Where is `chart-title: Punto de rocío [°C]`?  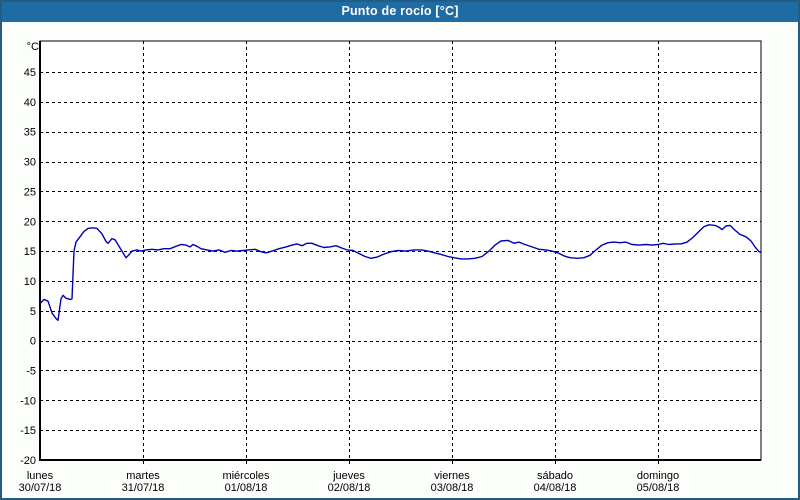
chart-title: Punto de rocío [°C] is located at coordinates (400, 11).